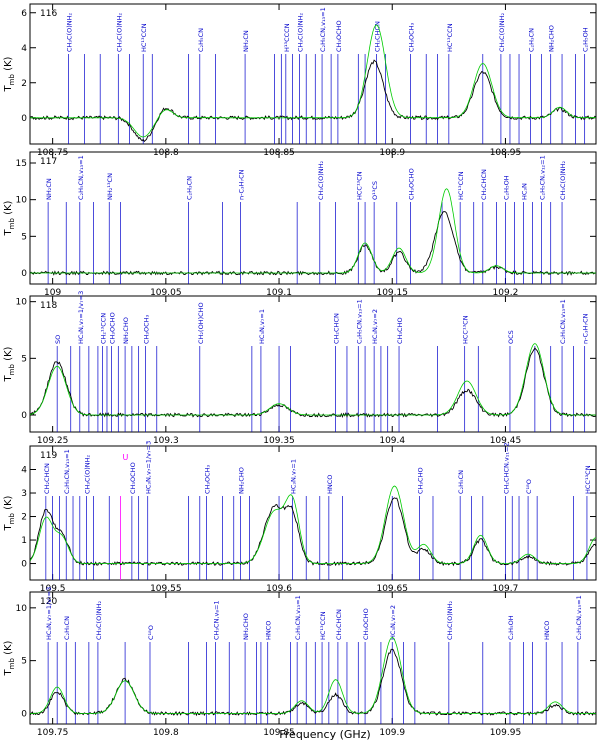 Image resolution: width=600 pixels, height=742 pixels. What do you see at coordinates (166, 293) in the screenshot?
I see `x-tick-label: 109.05` at bounding box center [166, 293].